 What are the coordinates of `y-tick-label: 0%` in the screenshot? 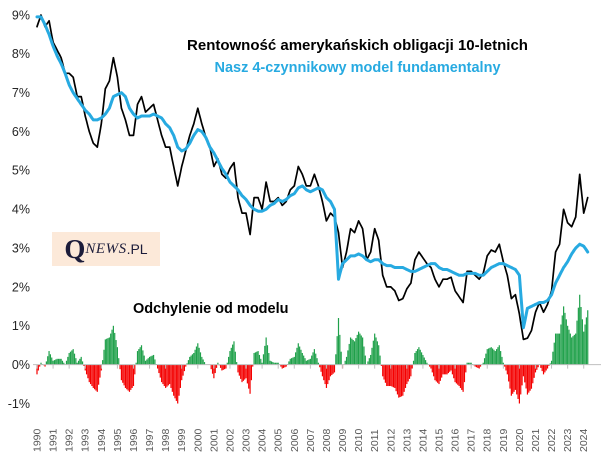 It's located at (21, 365).